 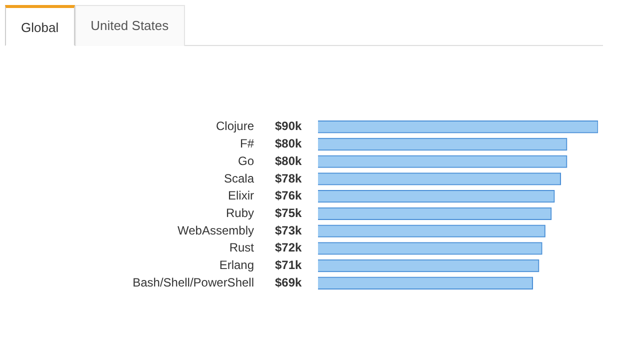 What do you see at coordinates (288, 265) in the screenshot?
I see `data-label: $71k` at bounding box center [288, 265].